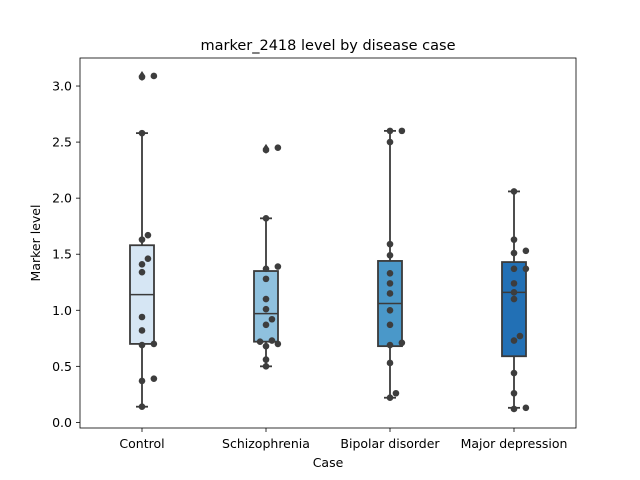  Describe the element at coordinates (328, 462) in the screenshot. I see `x-axis-label: Case` at that location.